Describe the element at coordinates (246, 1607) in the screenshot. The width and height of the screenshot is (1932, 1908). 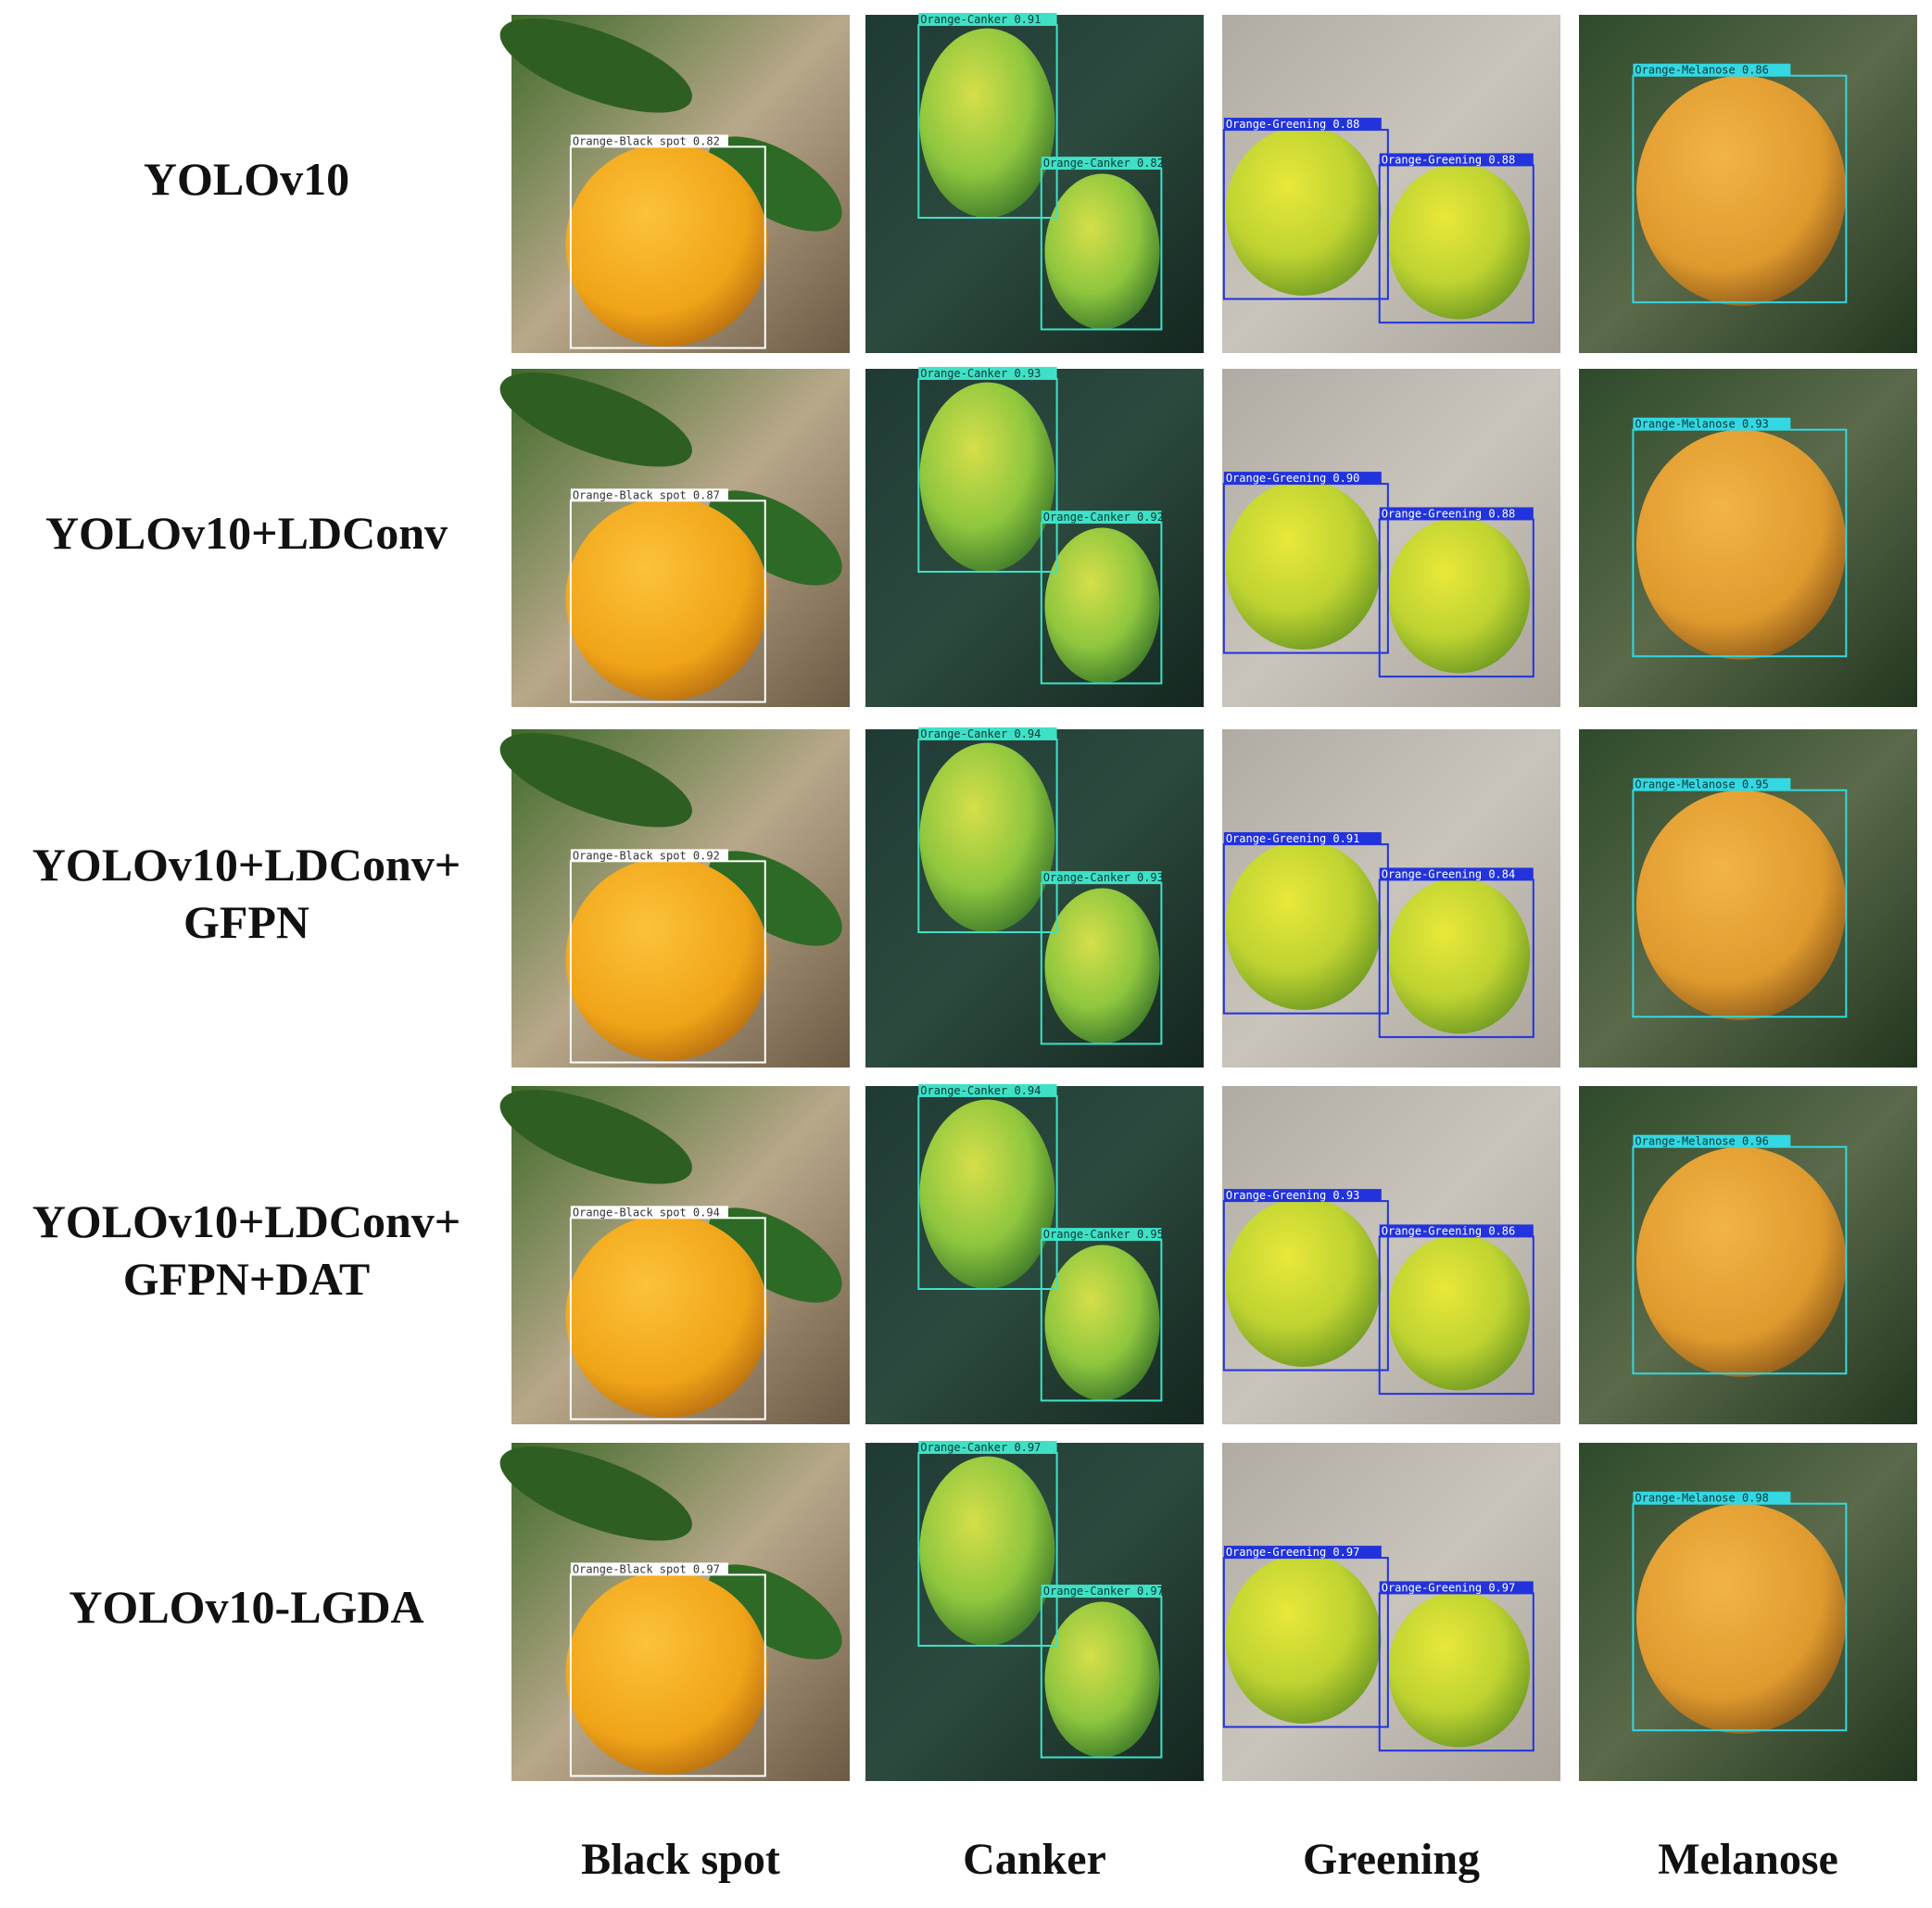
I see `row-label: YOLOv10-LGDA` at that location.